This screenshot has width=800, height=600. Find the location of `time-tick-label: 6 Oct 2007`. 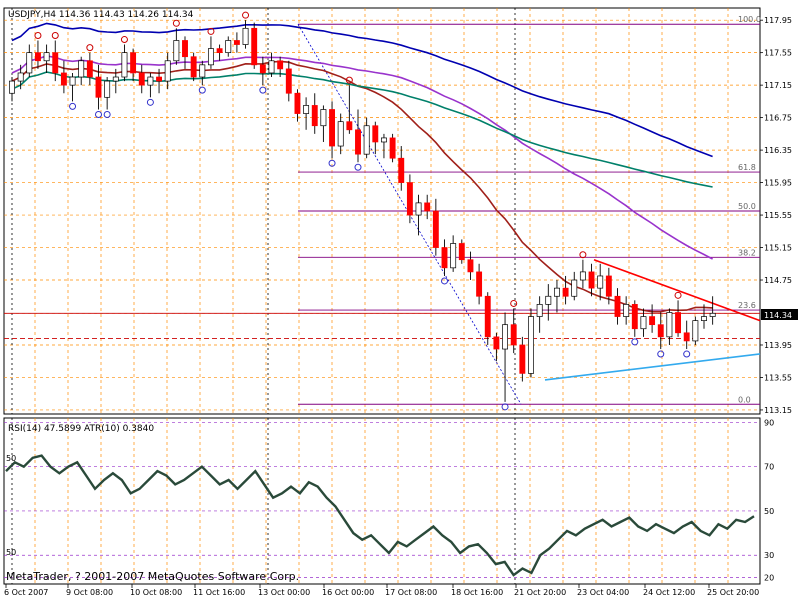

time-tick-label: 6 Oct 2007 is located at coordinates (26, 592).